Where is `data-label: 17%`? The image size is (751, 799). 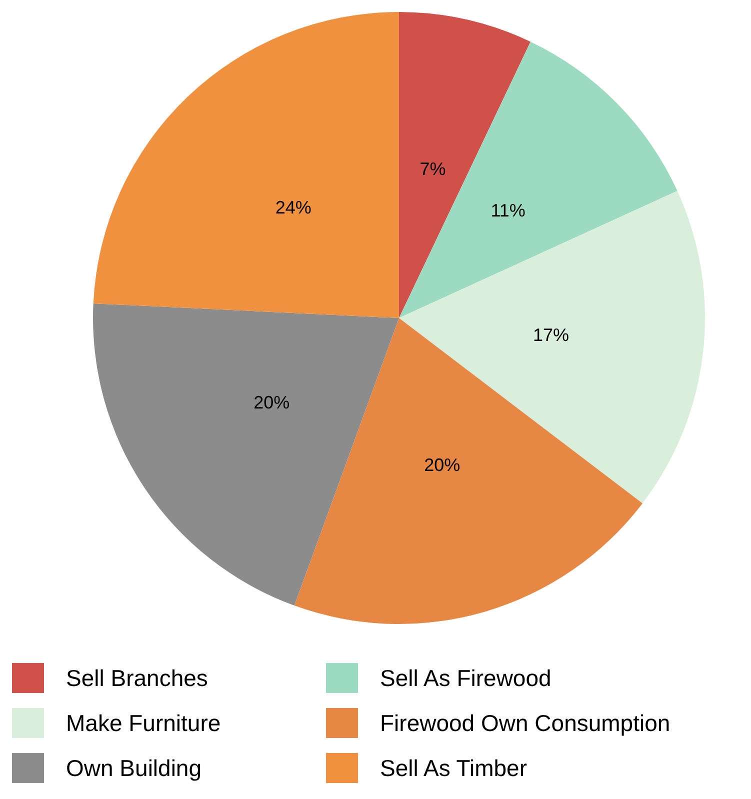
data-label: 17% is located at coordinates (551, 334).